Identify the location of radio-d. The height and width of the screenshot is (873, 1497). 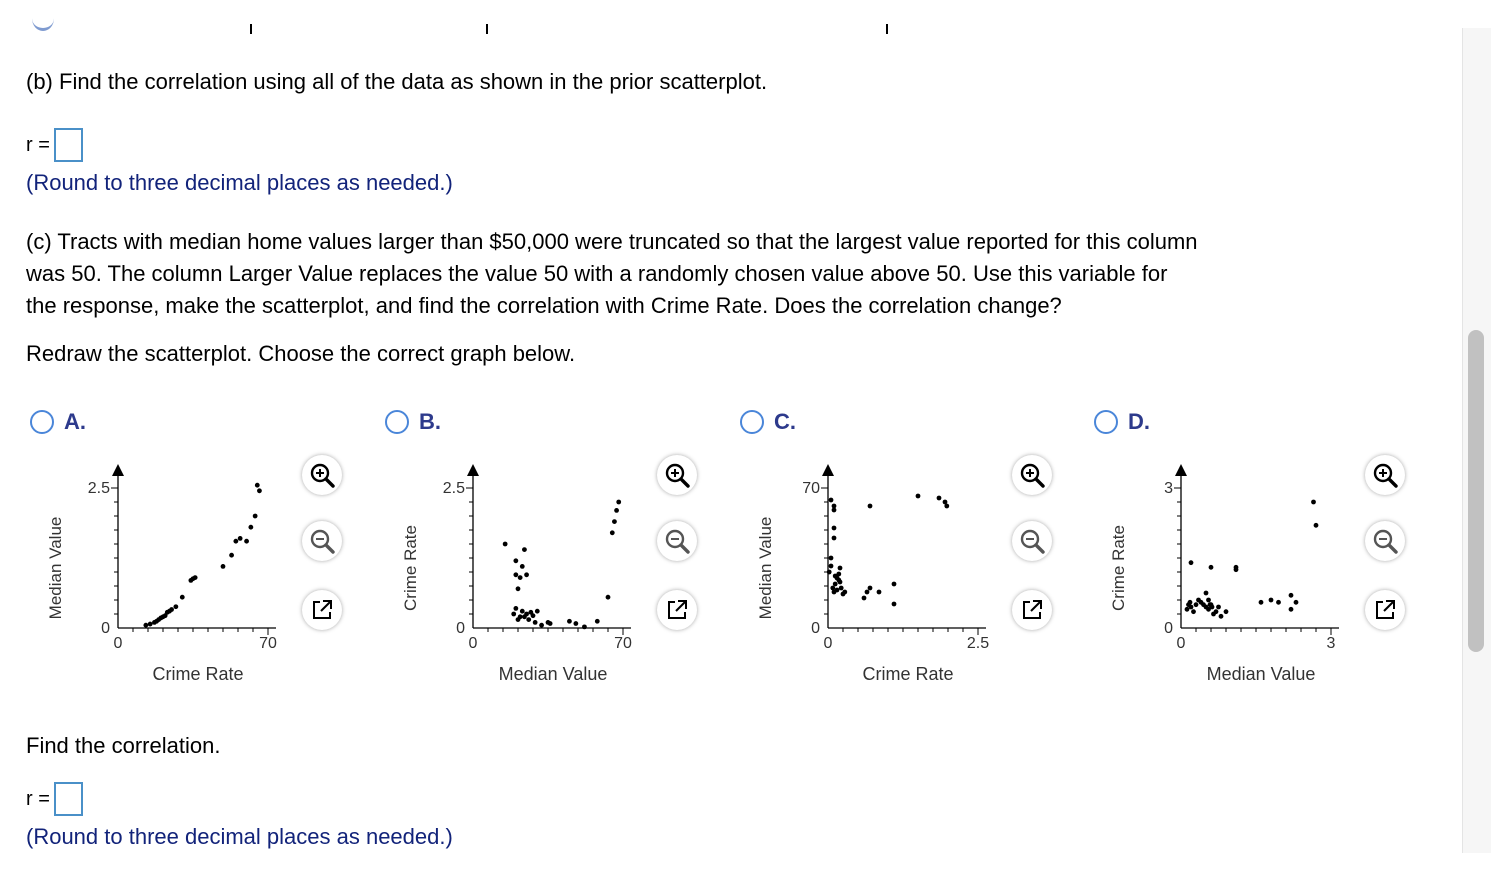
(1106, 422).